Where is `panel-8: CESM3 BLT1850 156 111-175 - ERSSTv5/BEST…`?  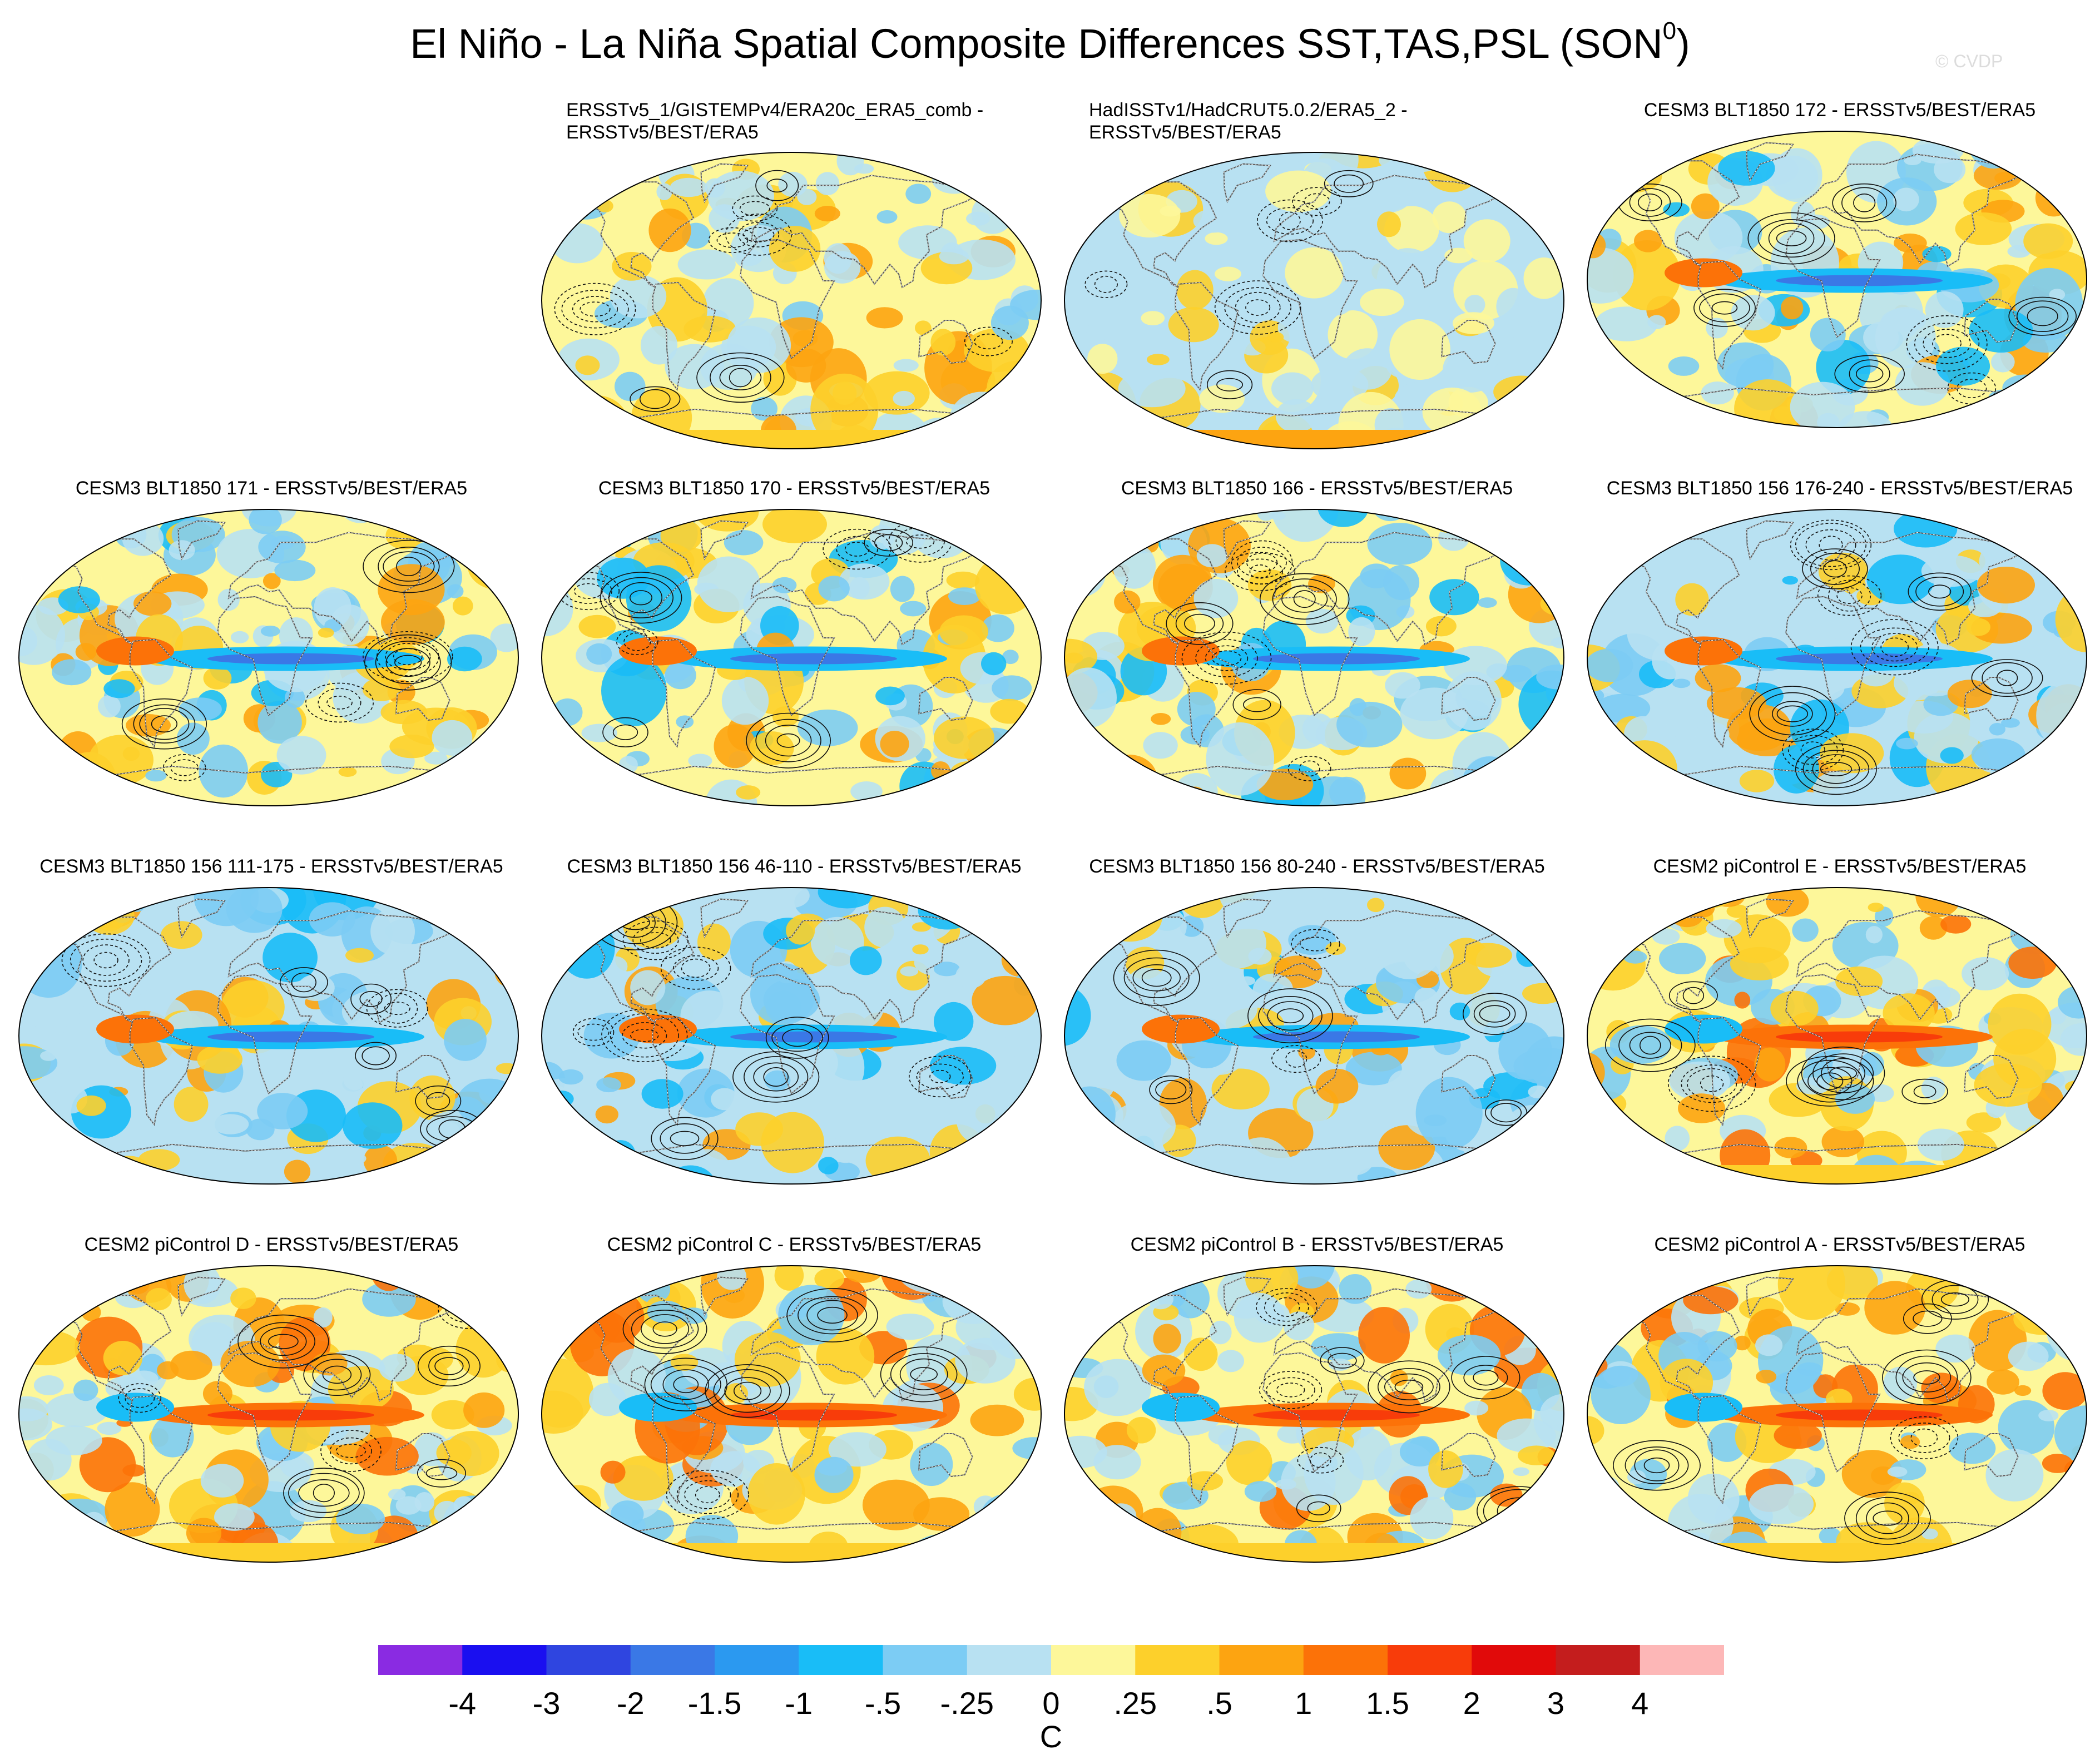
panel-8: CESM3 BLT1850 156 111-175 - ERSSTv5/BEST… is located at coordinates (272, 1044).